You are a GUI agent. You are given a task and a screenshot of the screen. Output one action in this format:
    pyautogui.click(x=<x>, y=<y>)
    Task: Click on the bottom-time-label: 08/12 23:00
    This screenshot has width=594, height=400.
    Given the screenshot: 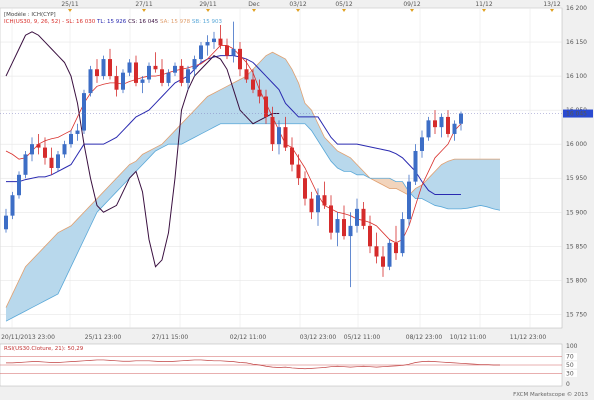 What is the action you would take?
    pyautogui.click(x=424, y=337)
    